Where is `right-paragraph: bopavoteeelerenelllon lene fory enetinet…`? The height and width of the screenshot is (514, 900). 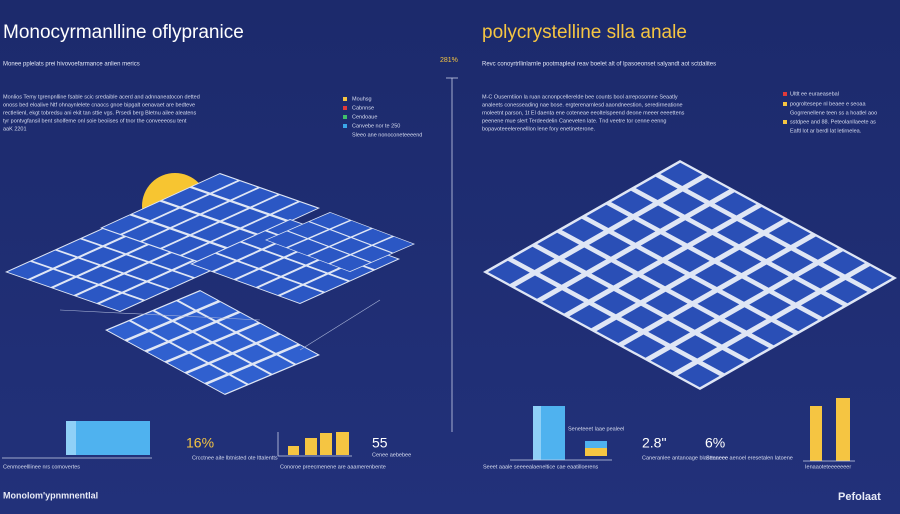 right-paragraph: bopavoteeelerenelllon lene fory enetinet… is located at coordinates (539, 129).